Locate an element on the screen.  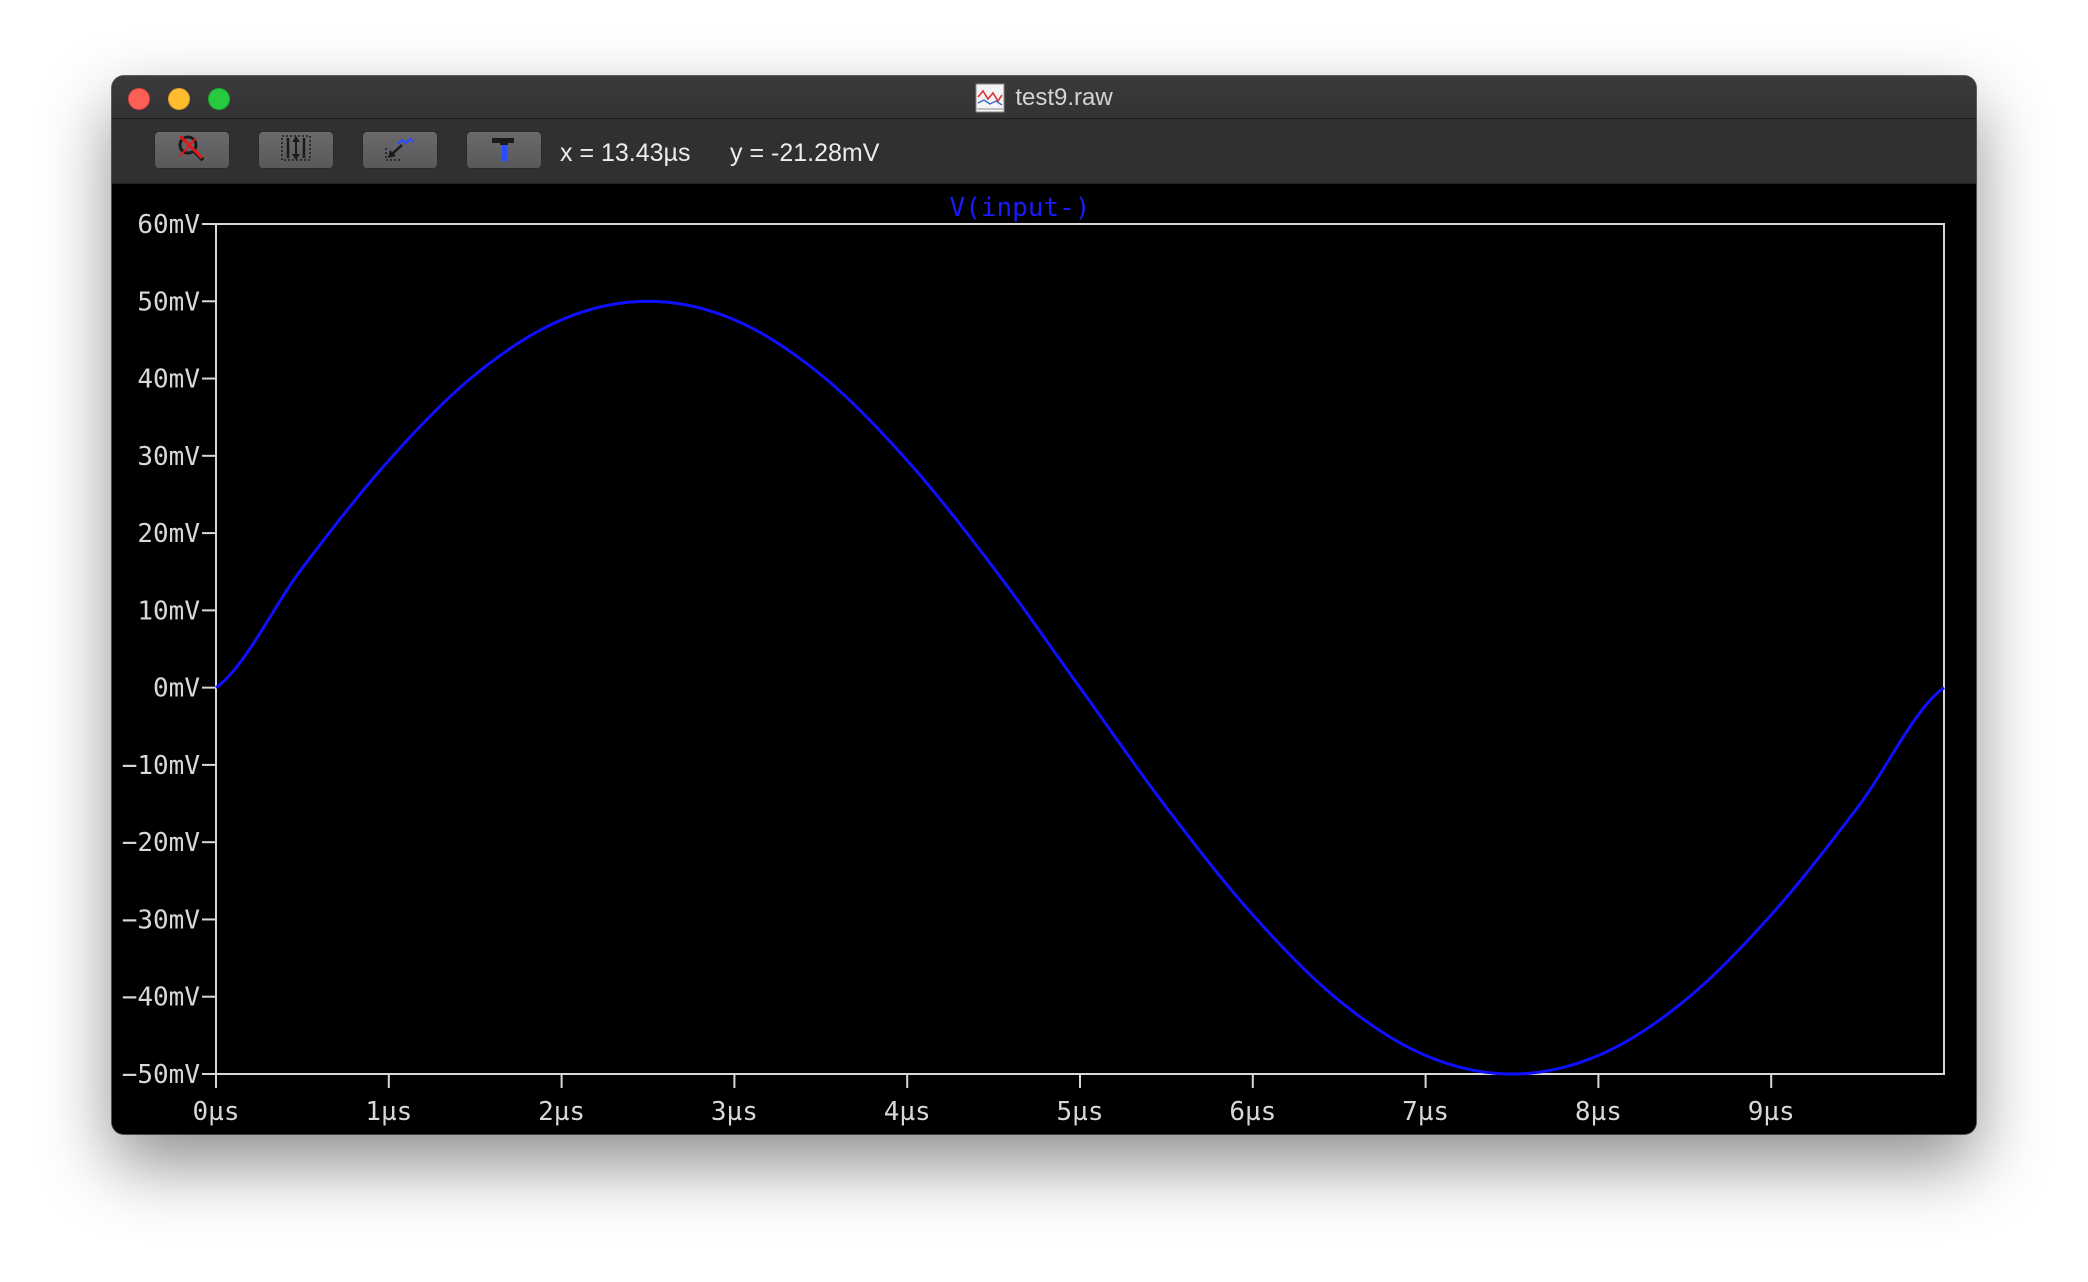
y-tick-label: 20mV is located at coordinates (168, 534).